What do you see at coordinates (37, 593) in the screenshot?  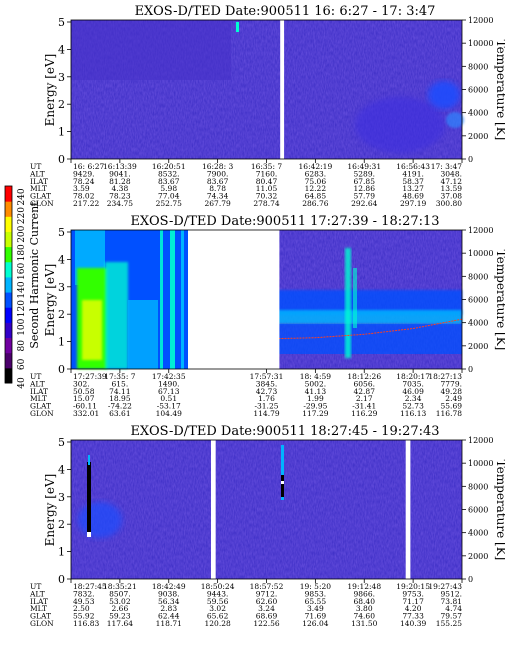 I see `orbit-row-label: ALT` at bounding box center [37, 593].